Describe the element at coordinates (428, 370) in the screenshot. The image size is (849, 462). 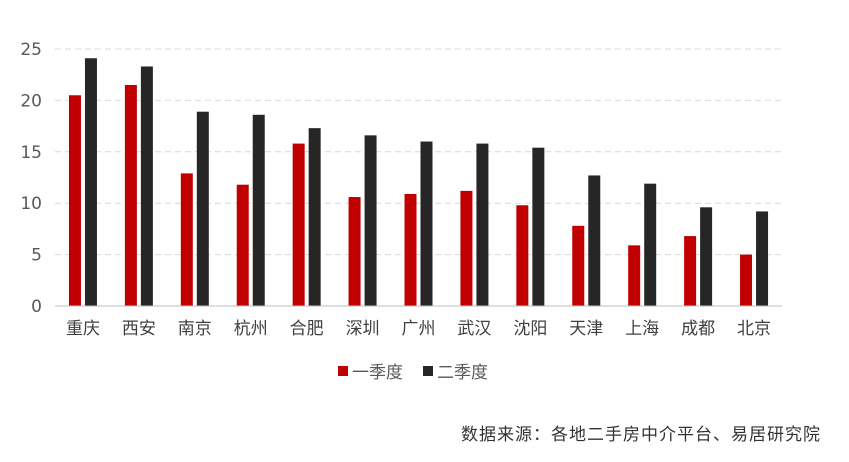
I see `legend-swatch-q2` at that location.